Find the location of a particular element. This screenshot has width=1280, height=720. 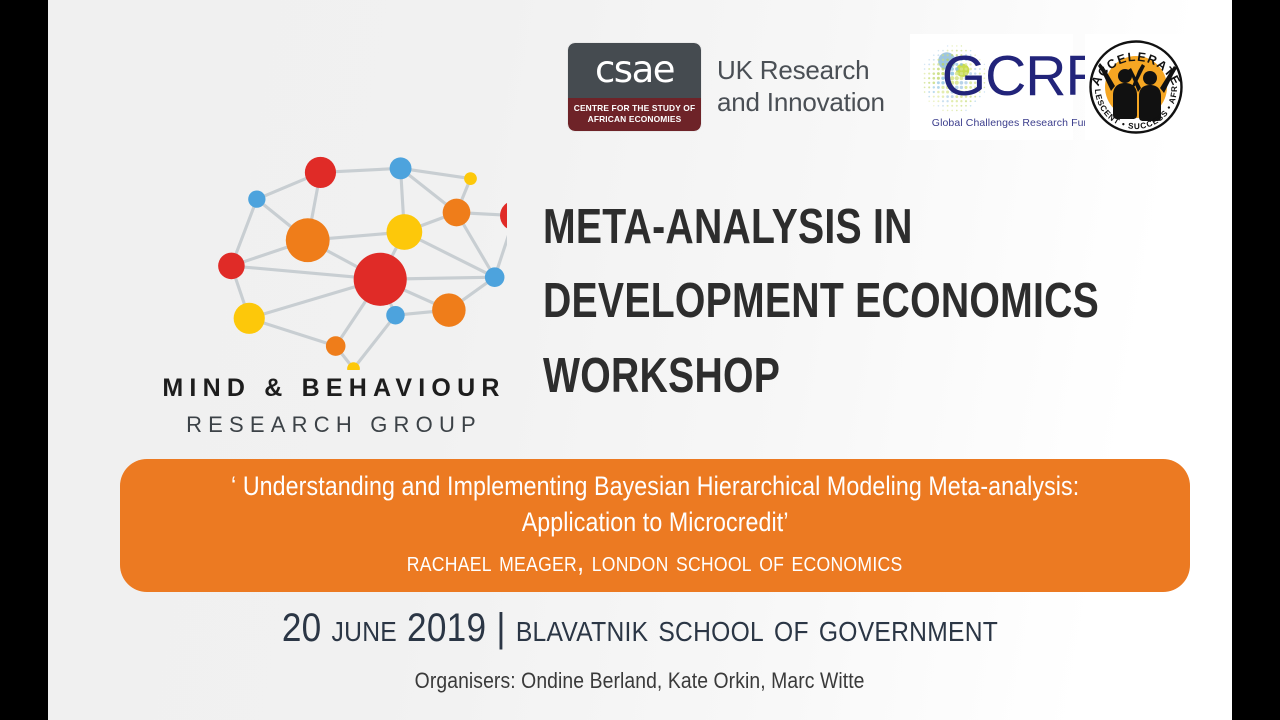

title-line-2: DEVELOPMENT ECONOMICS is located at coordinates (821, 301).